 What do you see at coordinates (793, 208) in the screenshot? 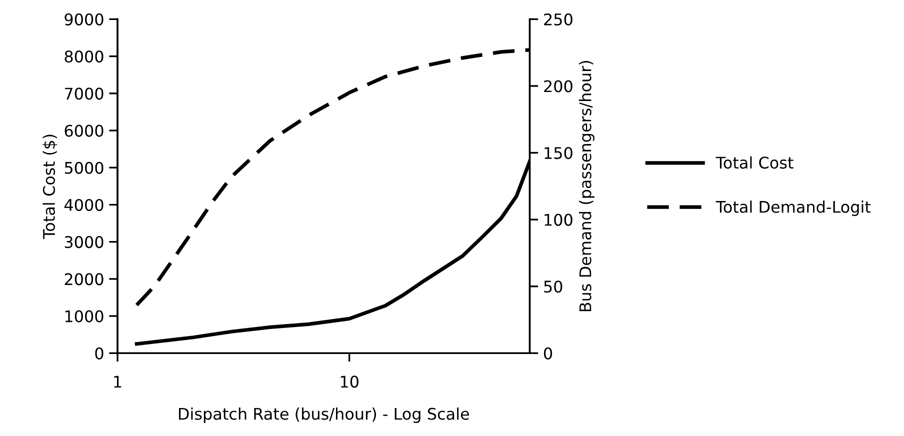
I see `legend-label: Total Demand-Logit` at bounding box center [793, 208].